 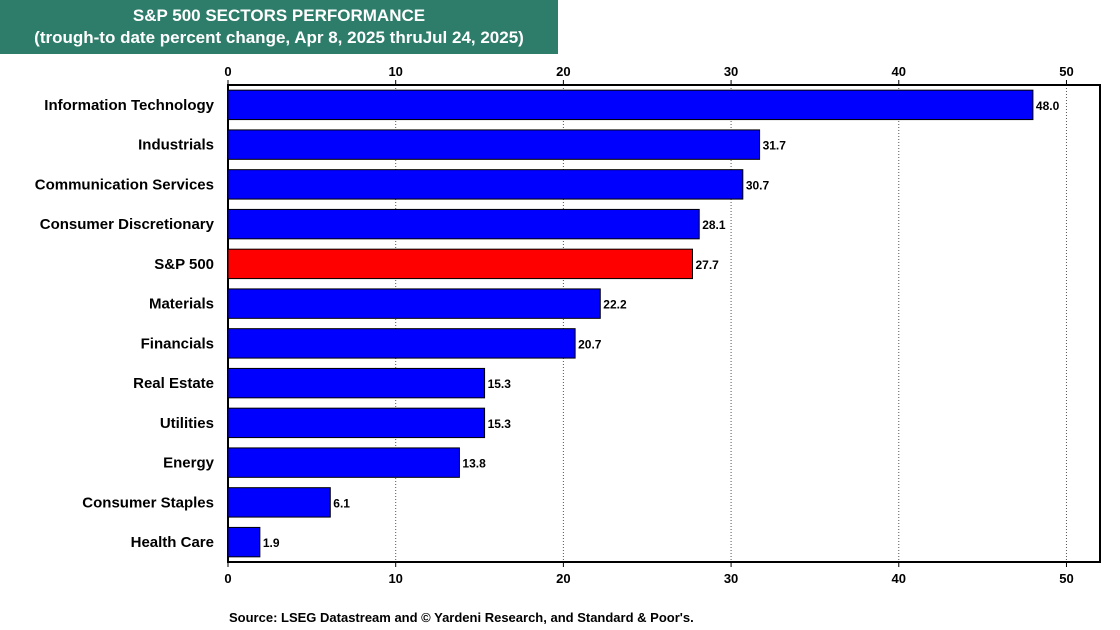 What do you see at coordinates (172, 542) in the screenshot?
I see `category-label: Health Care` at bounding box center [172, 542].